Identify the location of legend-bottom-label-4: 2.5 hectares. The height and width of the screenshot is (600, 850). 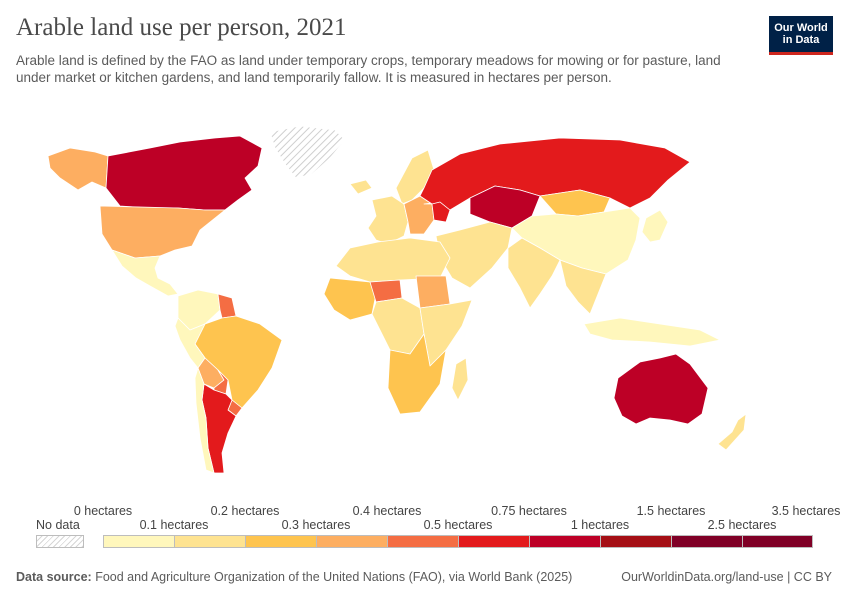
(742, 525).